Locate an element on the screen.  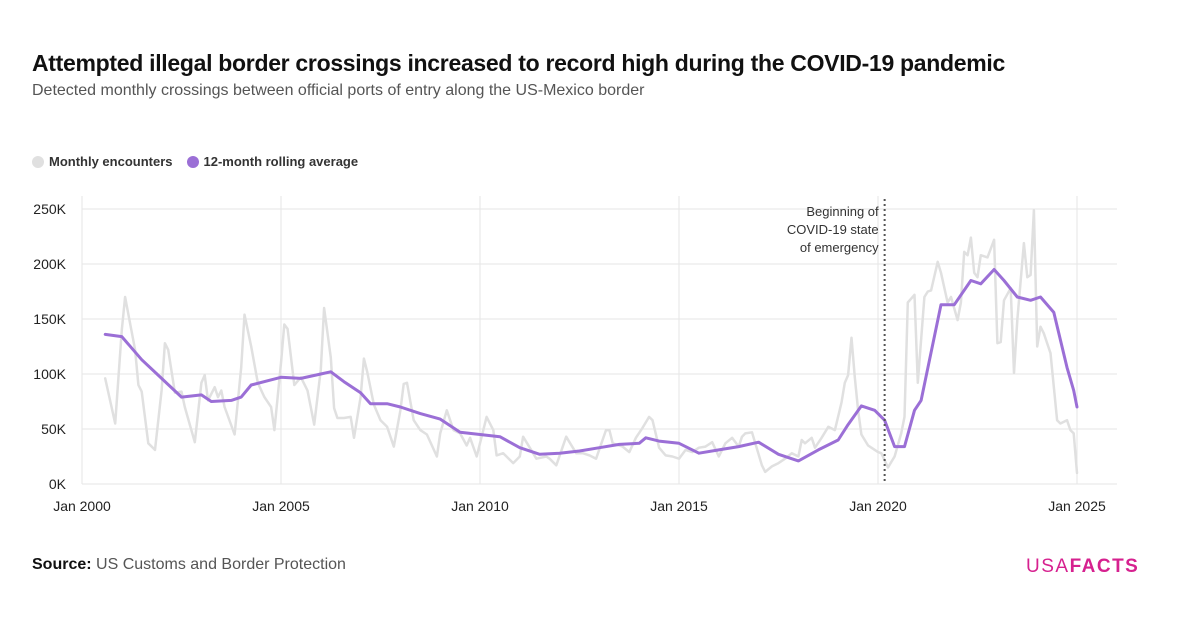
y-tick-label: 0K is located at coordinates (58, 484).